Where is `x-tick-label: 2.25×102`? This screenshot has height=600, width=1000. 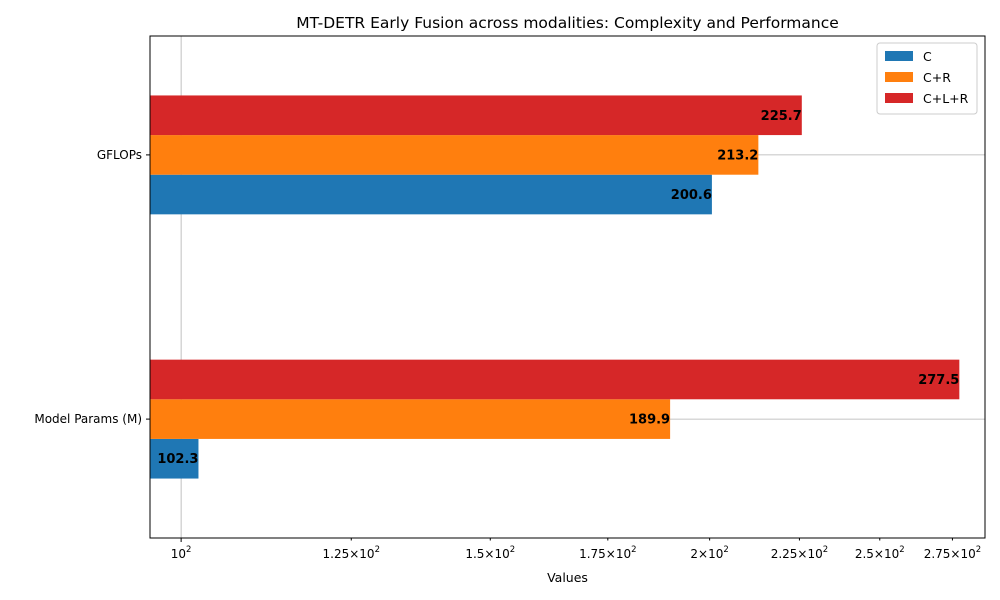
x-tick-label: 2.25×102 is located at coordinates (799, 553).